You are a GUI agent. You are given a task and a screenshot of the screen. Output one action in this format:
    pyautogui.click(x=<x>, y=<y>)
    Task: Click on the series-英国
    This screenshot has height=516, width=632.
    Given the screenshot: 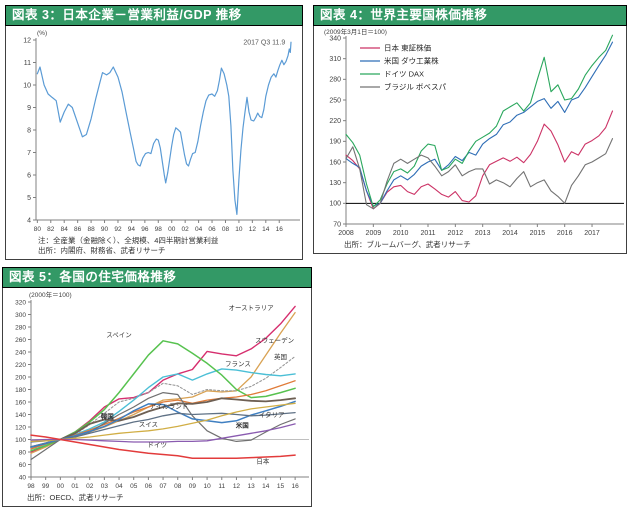 What is the action you would take?
    pyautogui.click(x=163, y=403)
    